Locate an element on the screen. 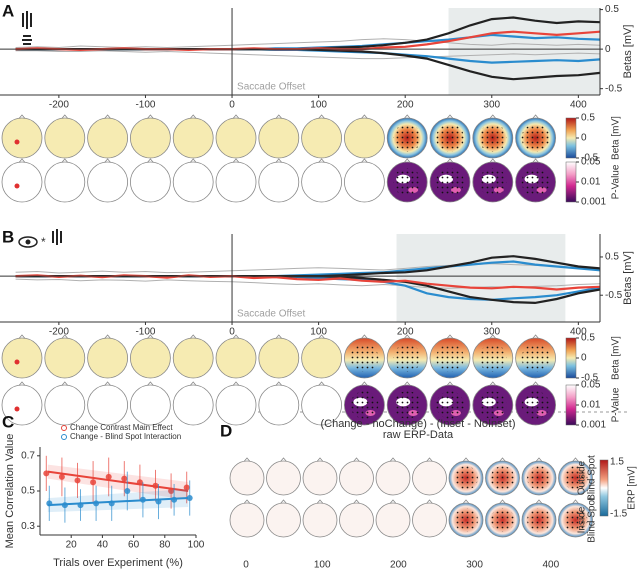 The width and height of the screenshot is (640, 573). colorbar-tick-label: 0.01 is located at coordinates (591, 405).